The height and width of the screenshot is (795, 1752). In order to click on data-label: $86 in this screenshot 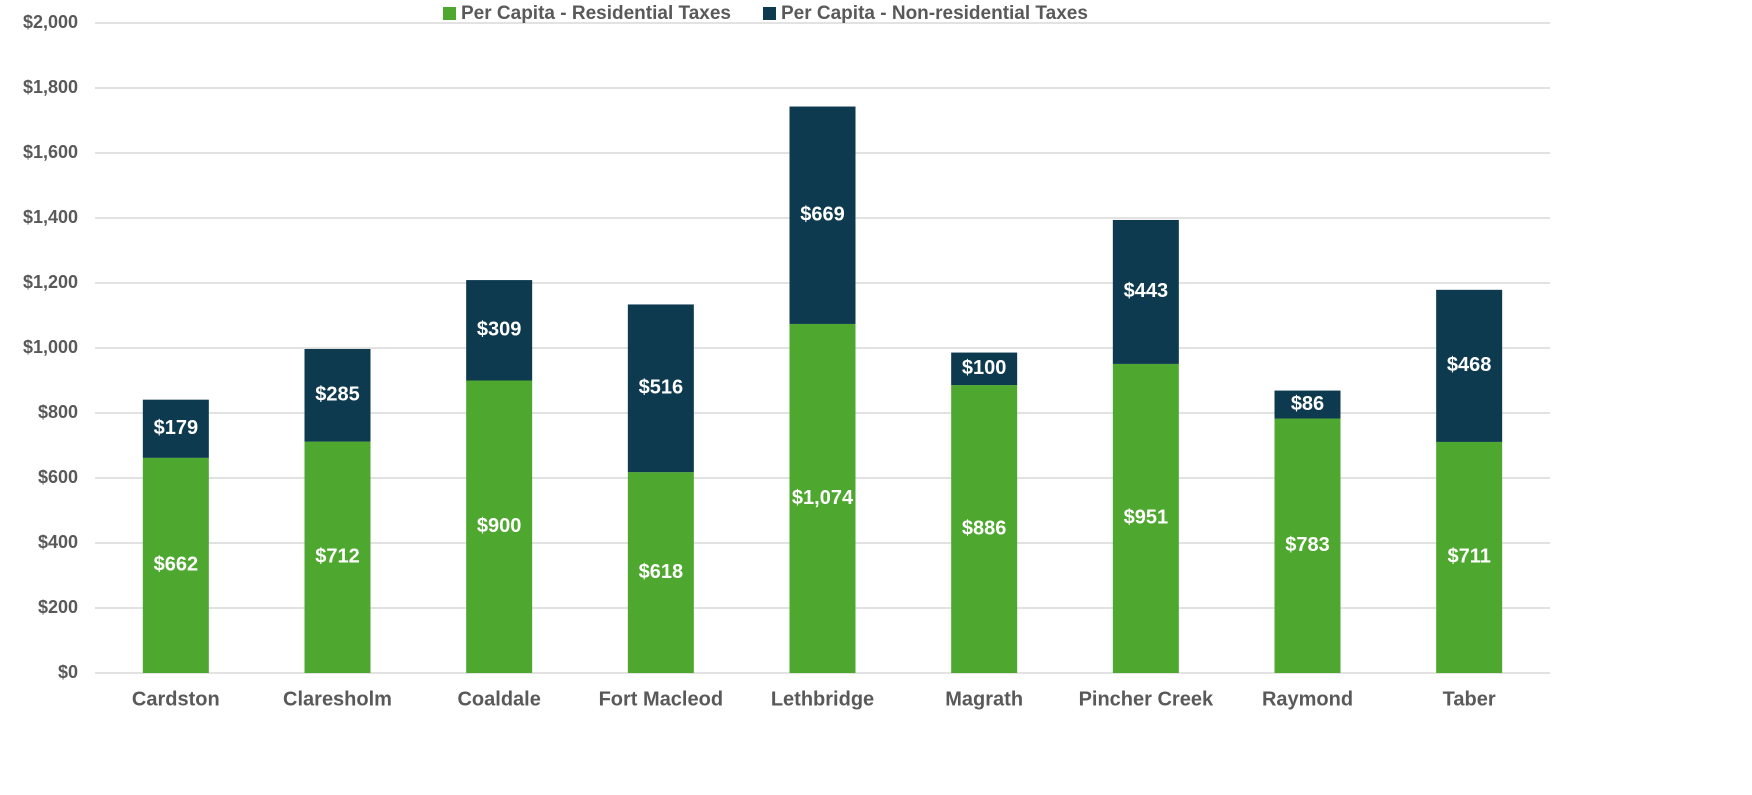, I will do `click(1307, 404)`.